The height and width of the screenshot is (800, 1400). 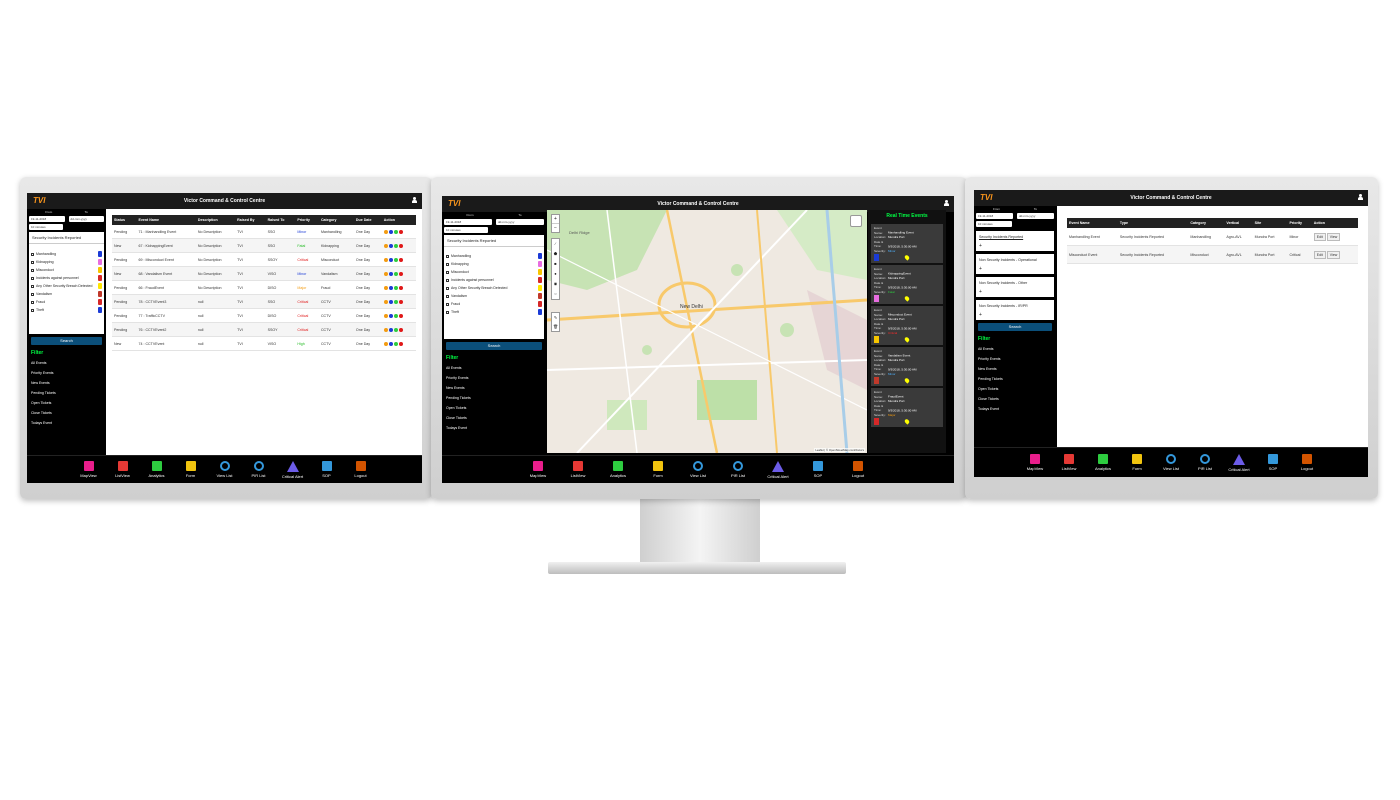 What do you see at coordinates (555, 317) in the screenshot?
I see `edit-layers-icon: ✎` at bounding box center [555, 317].